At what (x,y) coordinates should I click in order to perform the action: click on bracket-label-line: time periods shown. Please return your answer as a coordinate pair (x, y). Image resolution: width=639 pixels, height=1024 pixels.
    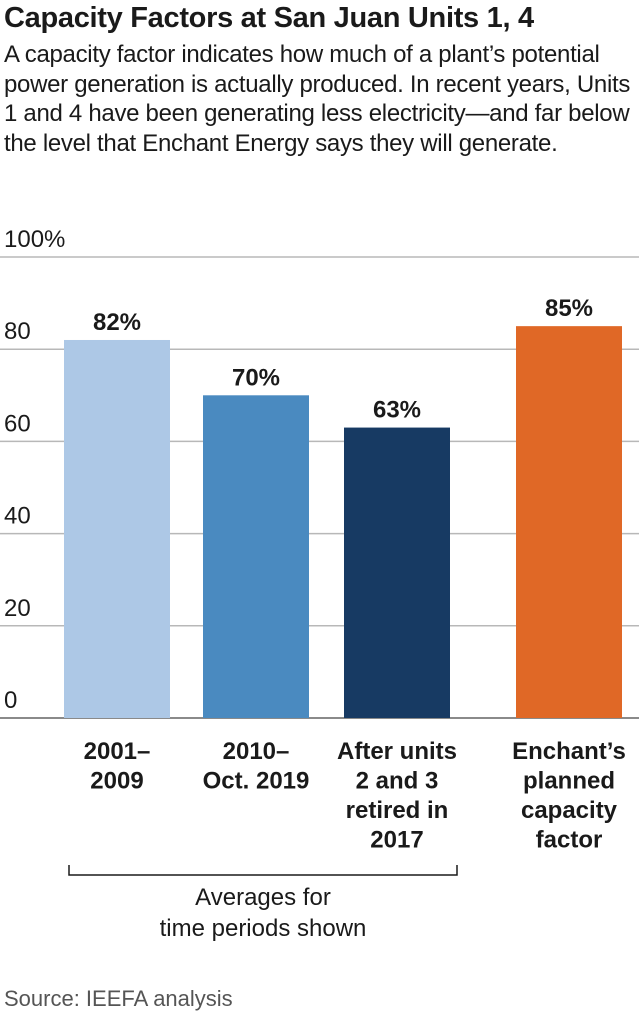
    Looking at the image, I should click on (263, 928).